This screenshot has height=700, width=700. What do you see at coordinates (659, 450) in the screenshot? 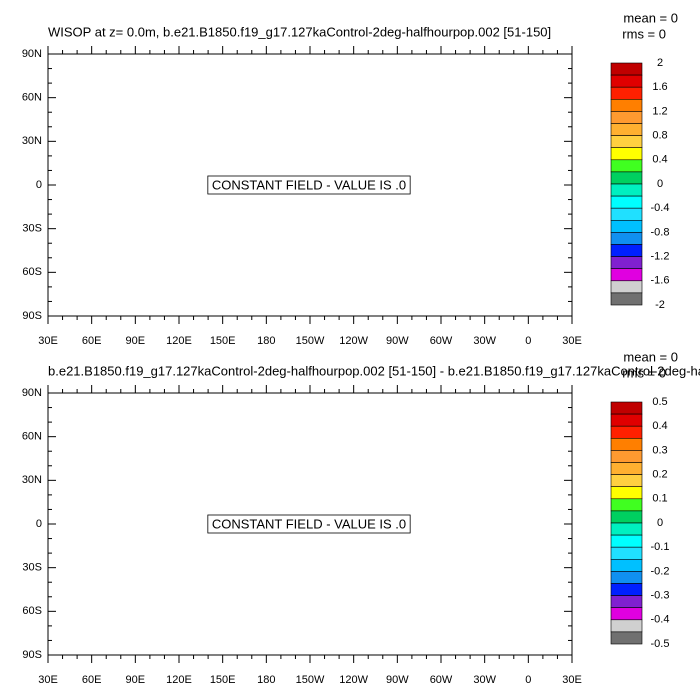
I see `colorbar-label: 0.3` at bounding box center [659, 450].